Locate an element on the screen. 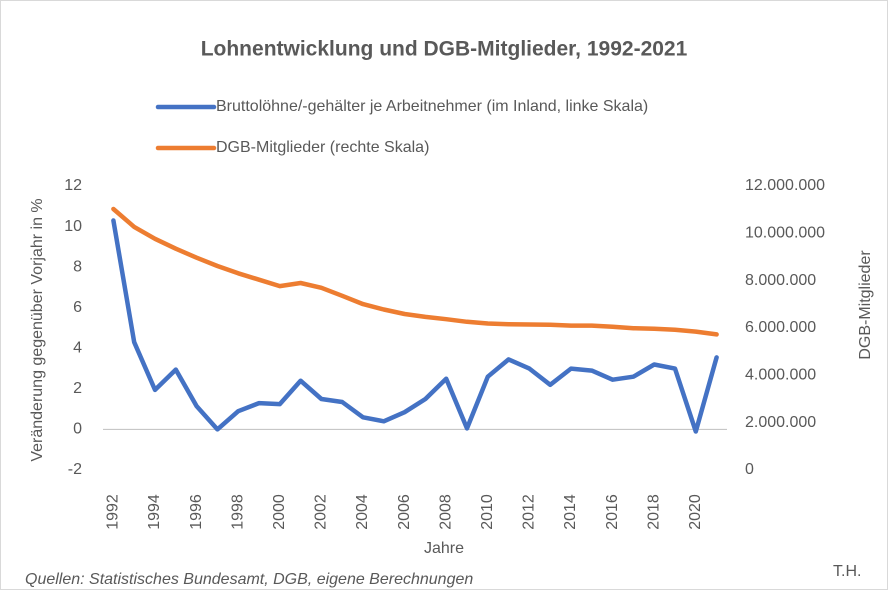 The width and height of the screenshot is (888, 590). x-tick-label: 2004 is located at coordinates (362, 512).